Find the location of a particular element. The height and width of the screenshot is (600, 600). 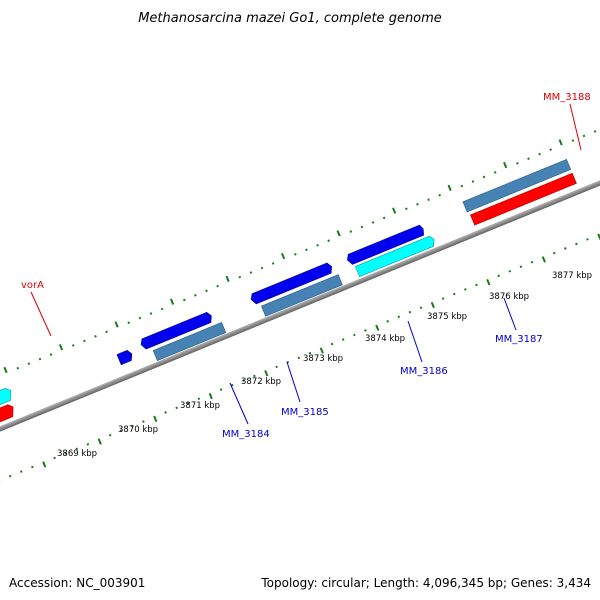

gene-mm3185-steel is located at coordinates (189, 342).